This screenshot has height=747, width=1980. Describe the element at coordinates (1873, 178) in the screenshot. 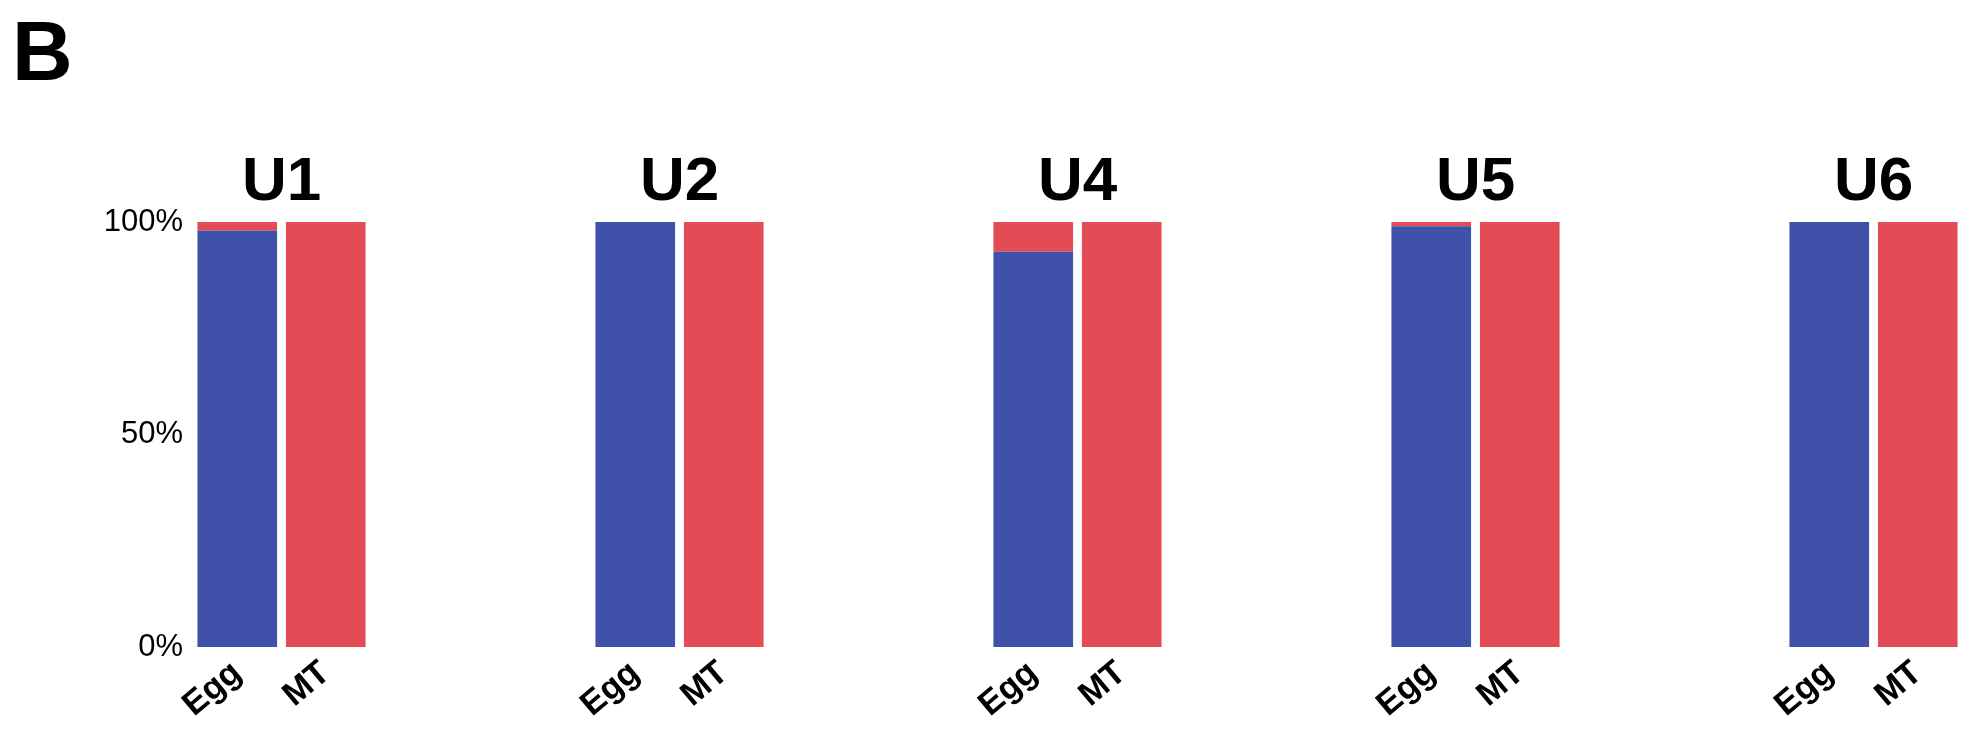

I see `chart-title: U6` at that location.